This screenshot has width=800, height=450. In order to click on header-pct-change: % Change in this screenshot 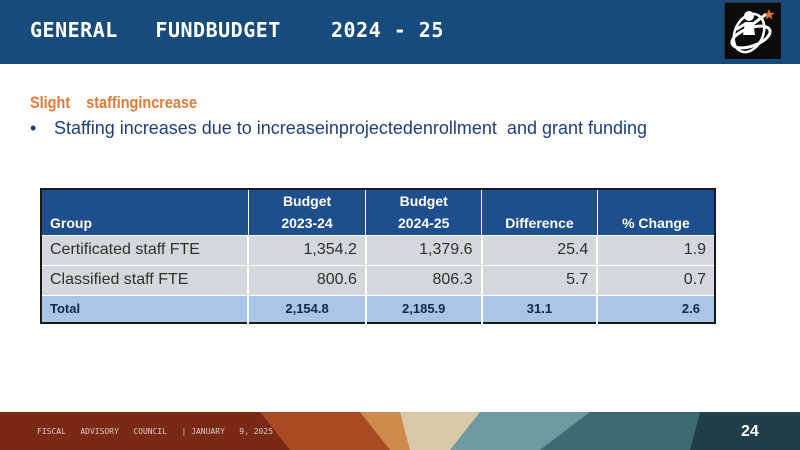, I will do `click(656, 212)`.